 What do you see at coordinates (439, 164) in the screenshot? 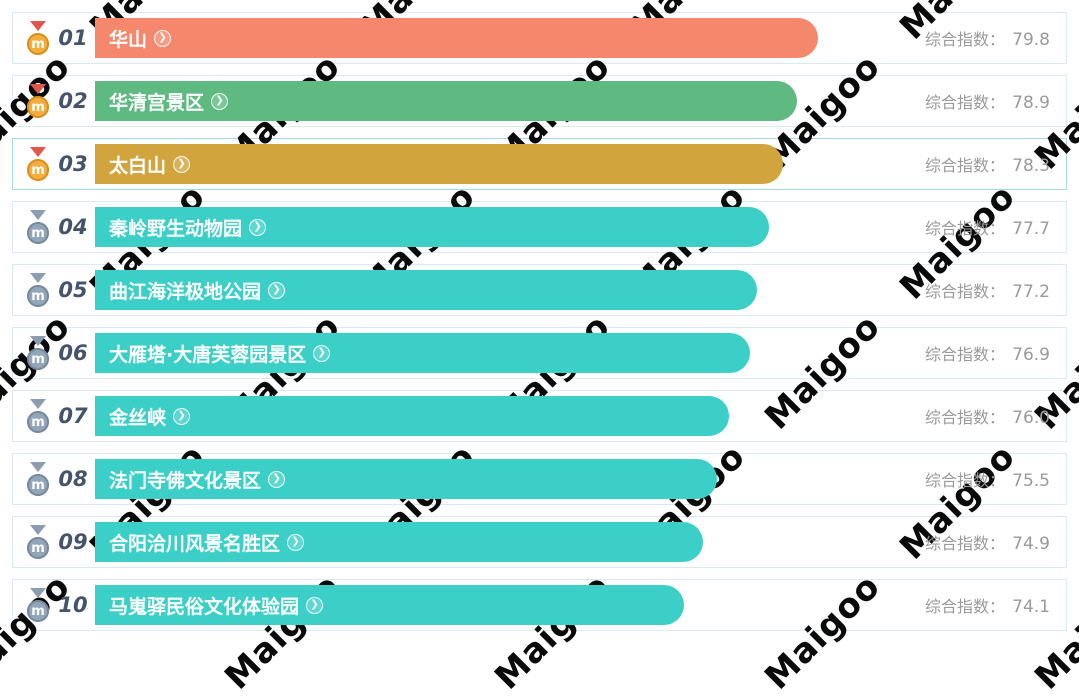
I see `score-bar: 太白山 ❯` at bounding box center [439, 164].